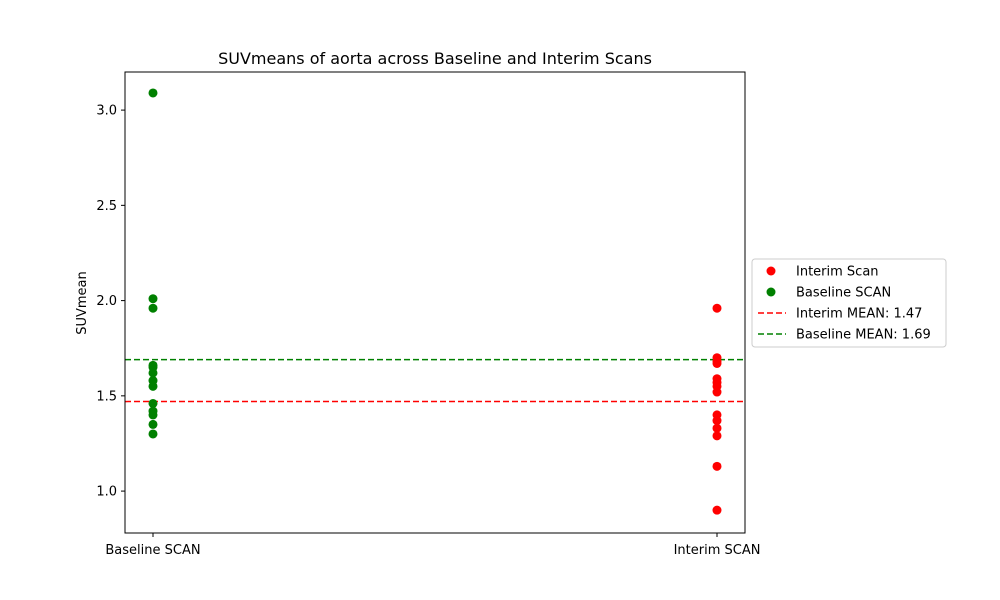 This screenshot has height=600, width=1000. I want to click on x-axis-ticks: Baseline SCAN Interim SCAN, so click(432, 545).